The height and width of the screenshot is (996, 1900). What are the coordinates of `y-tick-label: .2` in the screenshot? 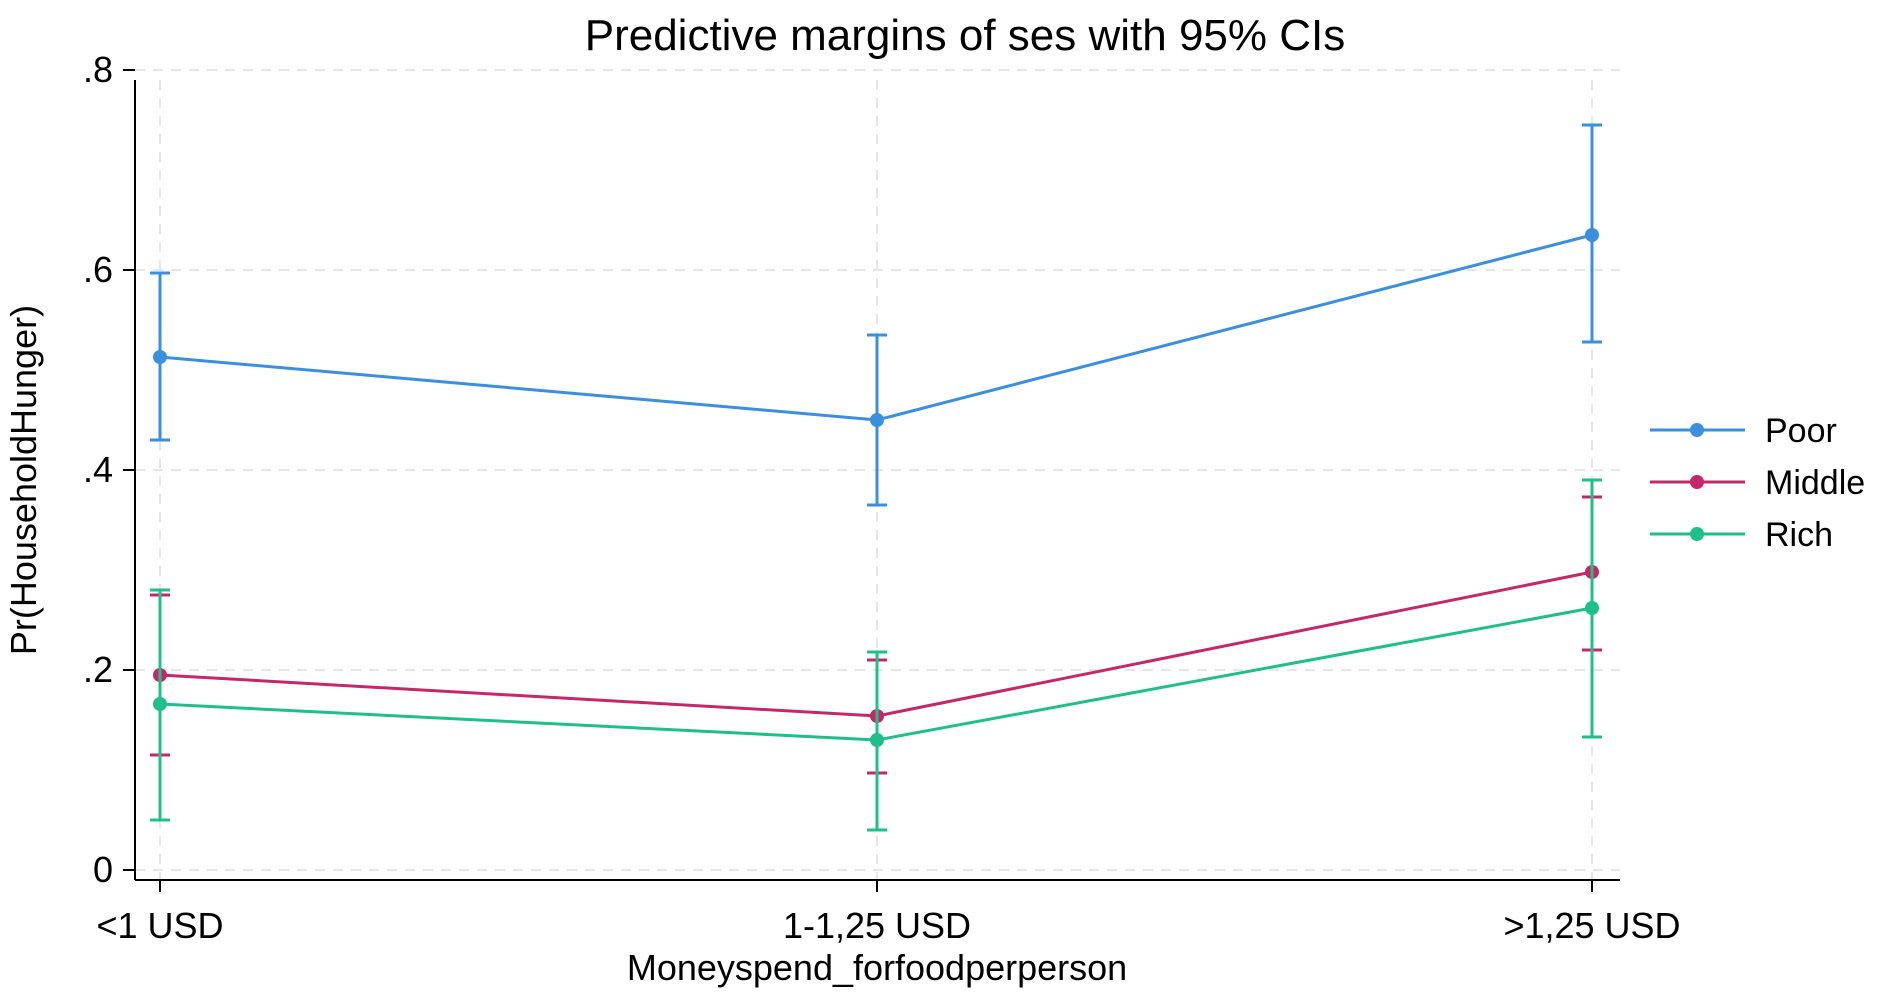 It's located at (98, 669).